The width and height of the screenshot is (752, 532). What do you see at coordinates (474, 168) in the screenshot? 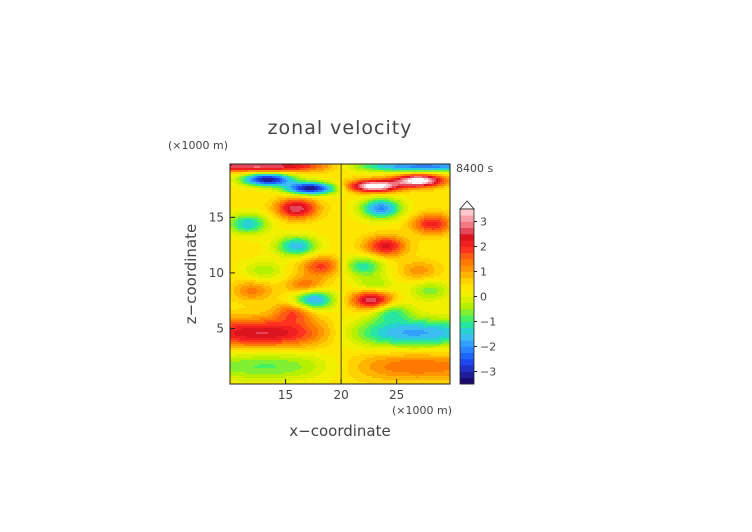
I see `time-label: 8400 s` at bounding box center [474, 168].